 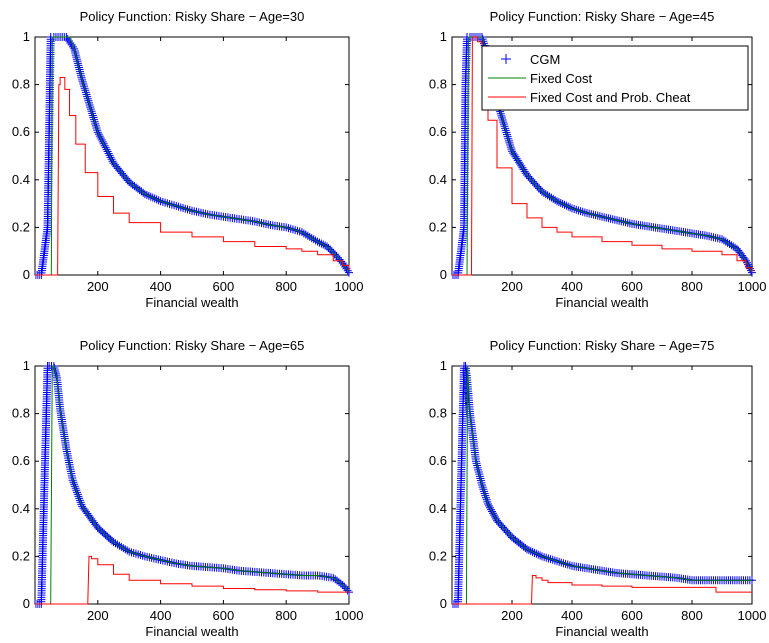 What do you see at coordinates (610, 97) in the screenshot?
I see `legend-label: Fixed Cost and Prob. Cheat` at bounding box center [610, 97].